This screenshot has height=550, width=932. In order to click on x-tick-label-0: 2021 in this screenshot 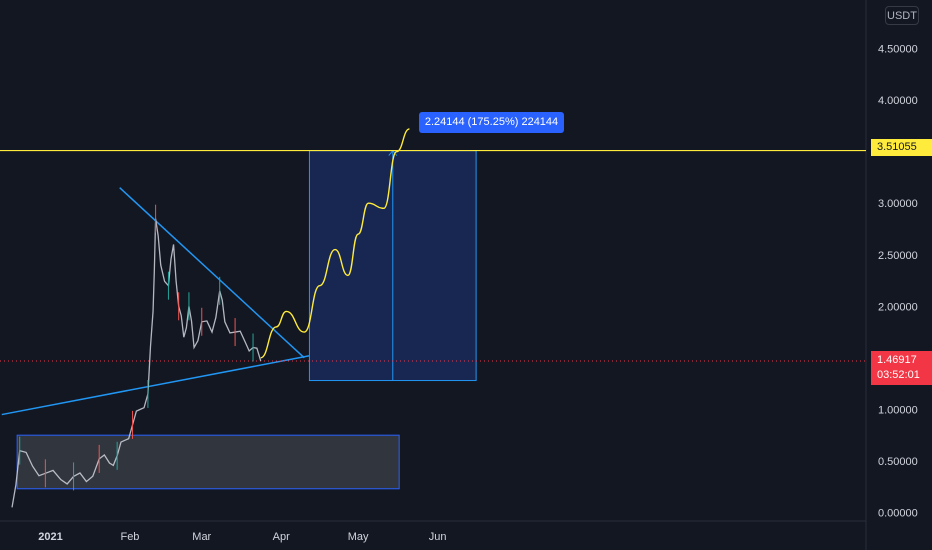, I will do `click(50, 537)`.